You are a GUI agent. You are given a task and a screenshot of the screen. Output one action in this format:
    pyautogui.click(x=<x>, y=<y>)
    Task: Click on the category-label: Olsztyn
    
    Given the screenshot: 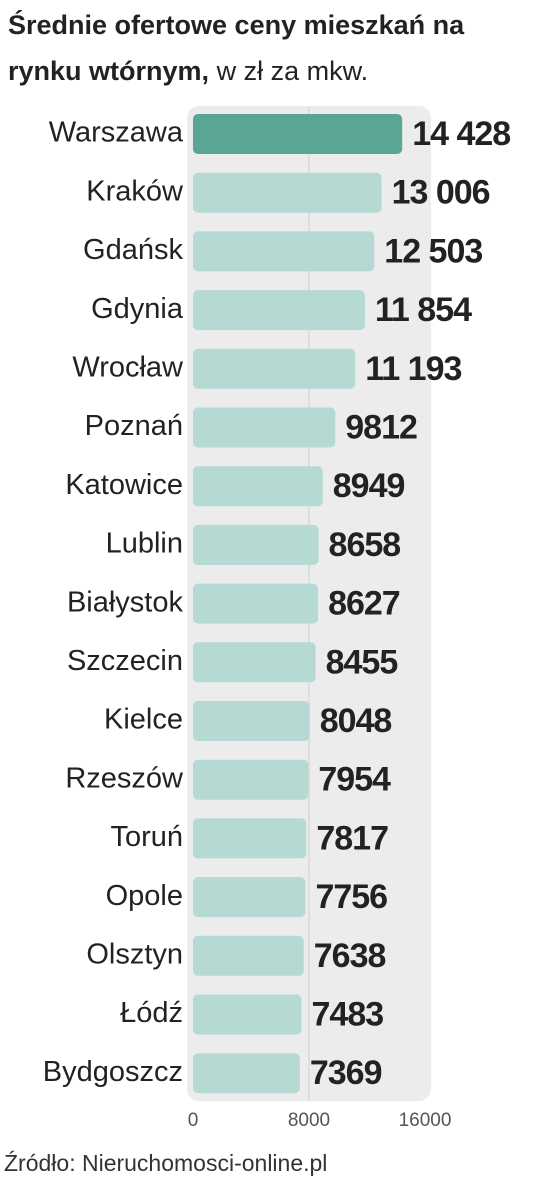 What is the action you would take?
    pyautogui.click(x=134, y=954)
    